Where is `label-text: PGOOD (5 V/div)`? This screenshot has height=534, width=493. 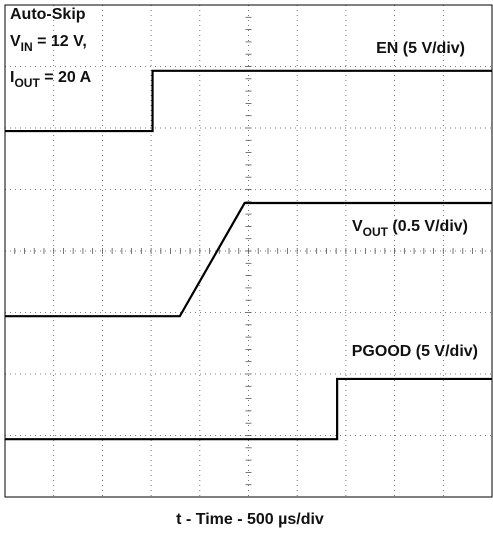
label-text: PGOOD (5 V/div) is located at coordinates (415, 351).